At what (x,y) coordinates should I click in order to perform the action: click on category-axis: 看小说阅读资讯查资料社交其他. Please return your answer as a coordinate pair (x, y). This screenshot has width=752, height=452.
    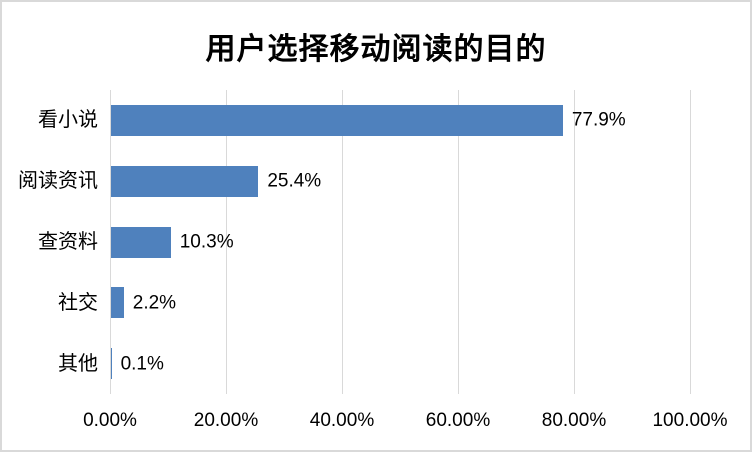
    Looking at the image, I should click on (49, 242).